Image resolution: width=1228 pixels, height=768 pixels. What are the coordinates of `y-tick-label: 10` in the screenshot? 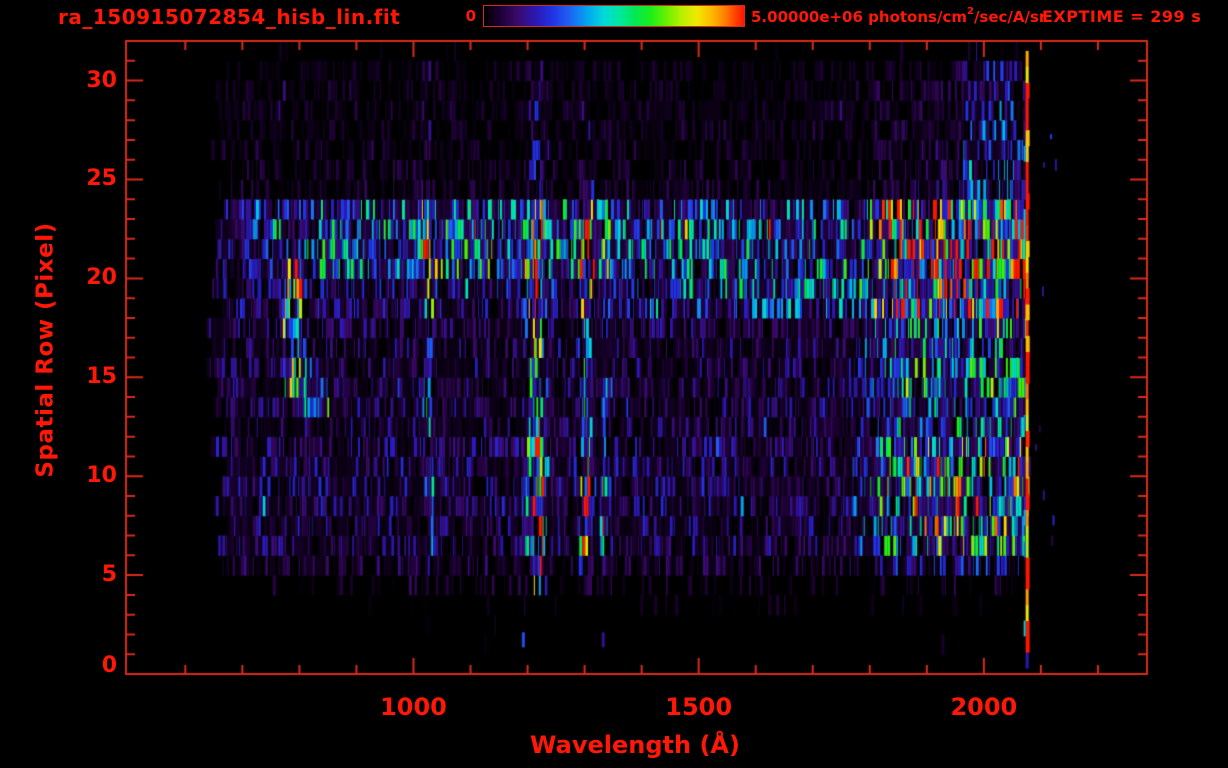 It's located at (101, 476).